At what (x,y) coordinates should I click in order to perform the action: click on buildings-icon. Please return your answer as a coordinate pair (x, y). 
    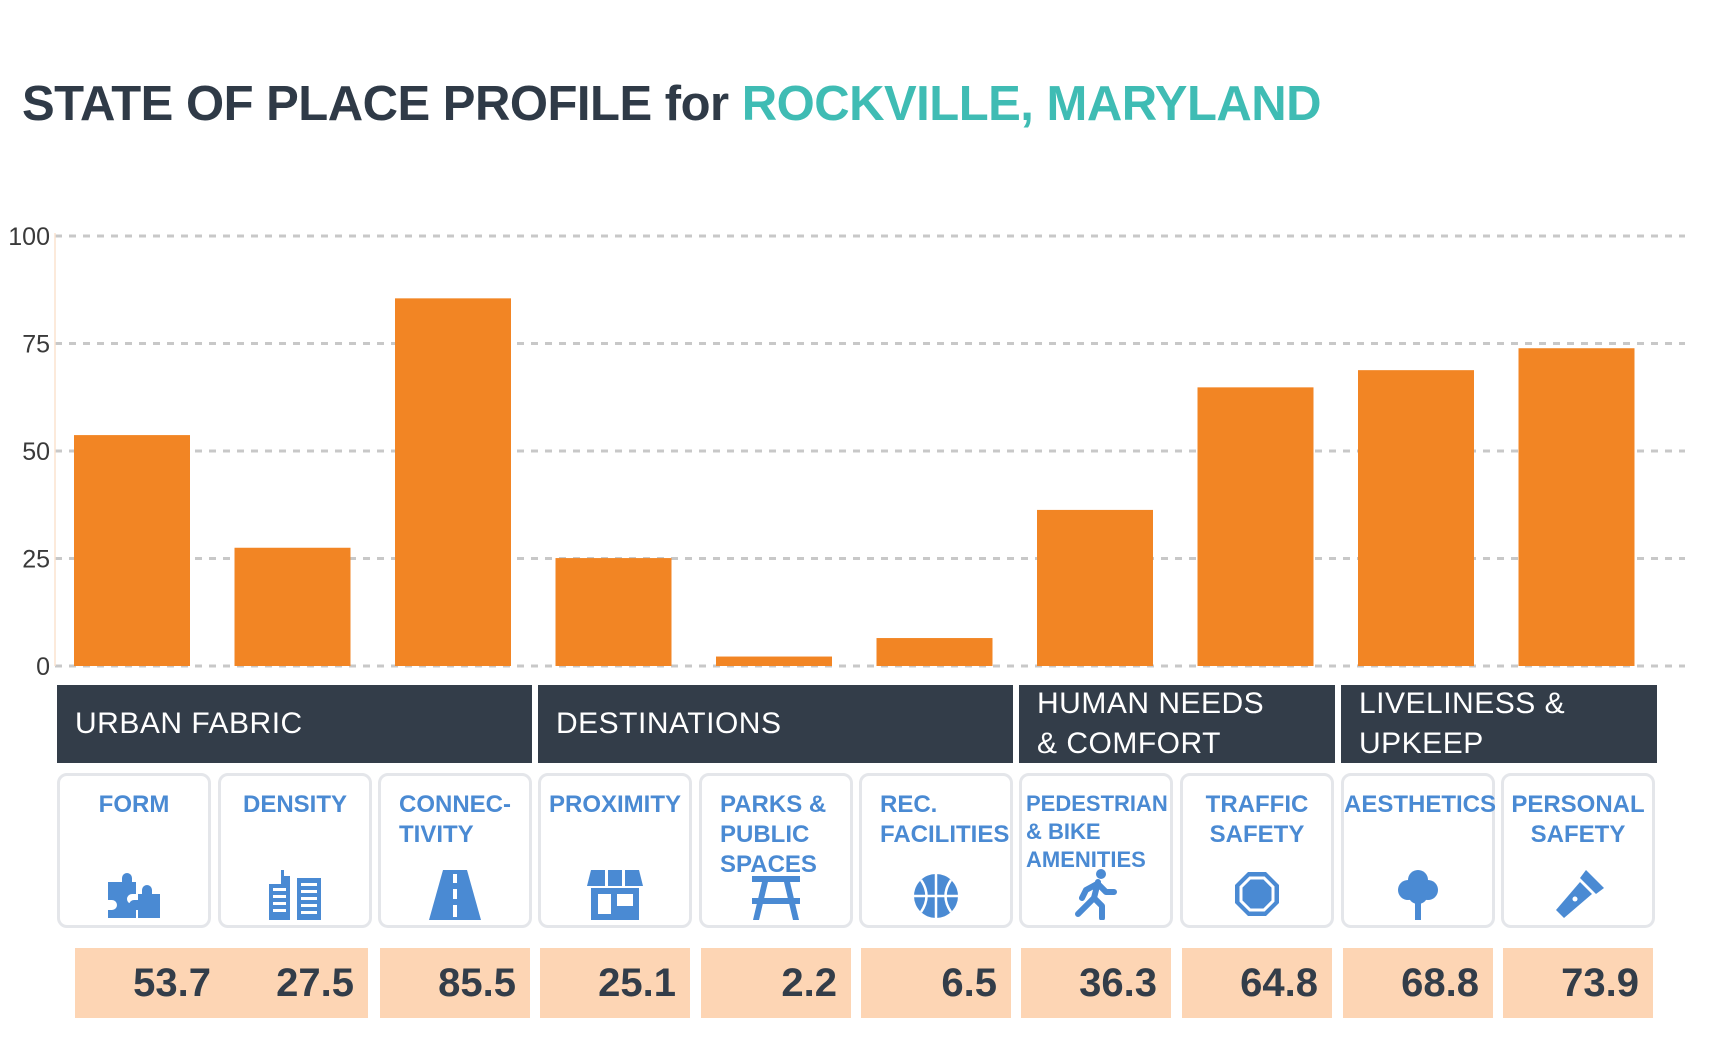
    Looking at the image, I should click on (295, 894).